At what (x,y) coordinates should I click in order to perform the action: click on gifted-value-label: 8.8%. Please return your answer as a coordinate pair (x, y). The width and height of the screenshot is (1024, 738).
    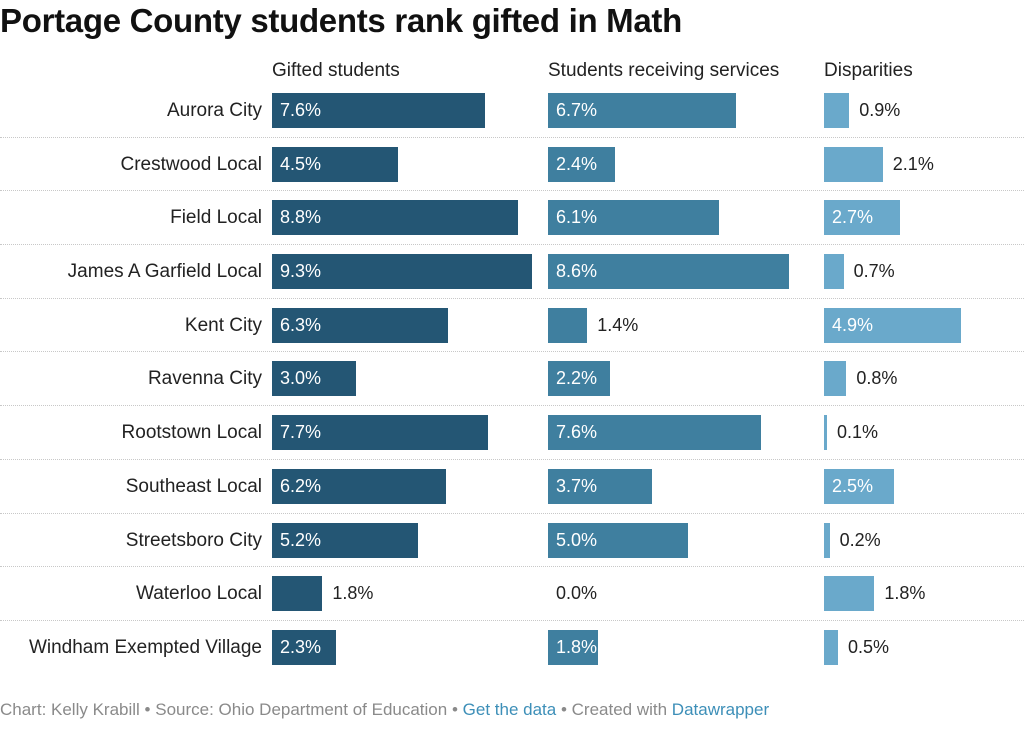
    Looking at the image, I should click on (301, 217).